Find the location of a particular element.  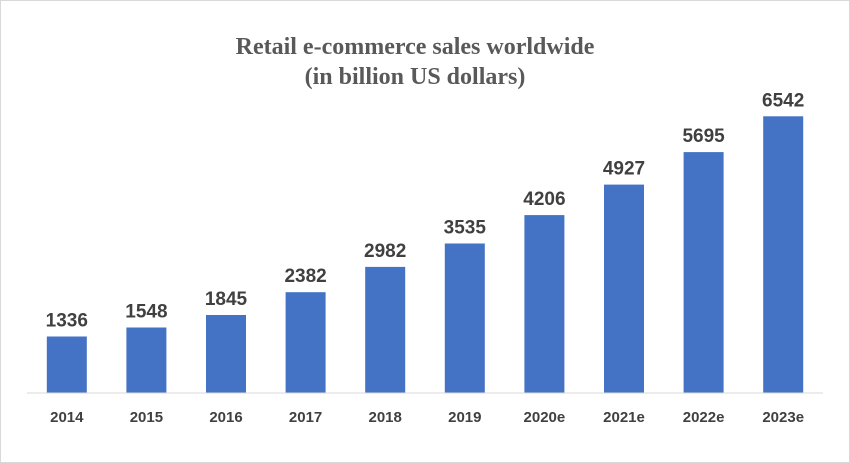

bar-2020e is located at coordinates (544, 304).